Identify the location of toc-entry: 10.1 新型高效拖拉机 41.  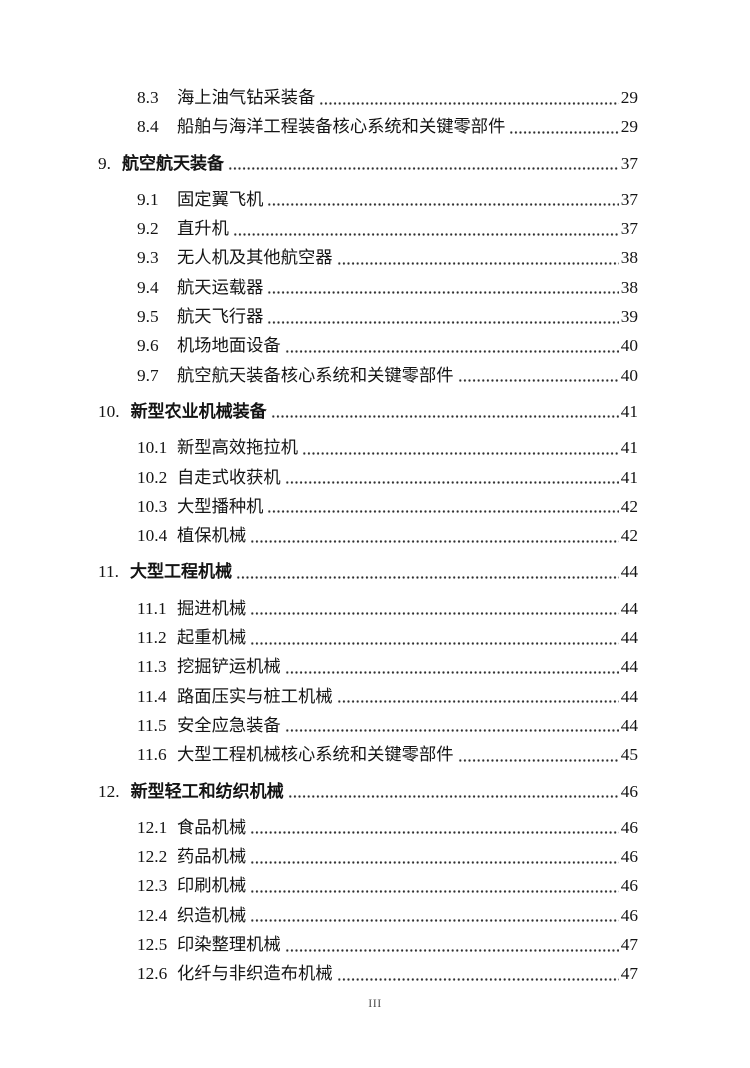
(368, 448).